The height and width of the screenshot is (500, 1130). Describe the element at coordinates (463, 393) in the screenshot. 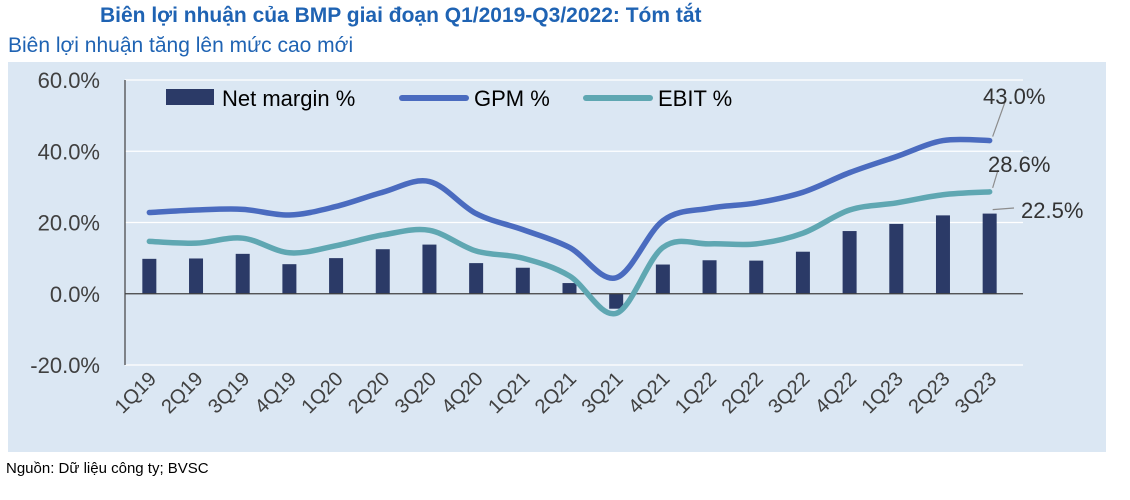

I see `x-tick-label: 4Q20` at that location.